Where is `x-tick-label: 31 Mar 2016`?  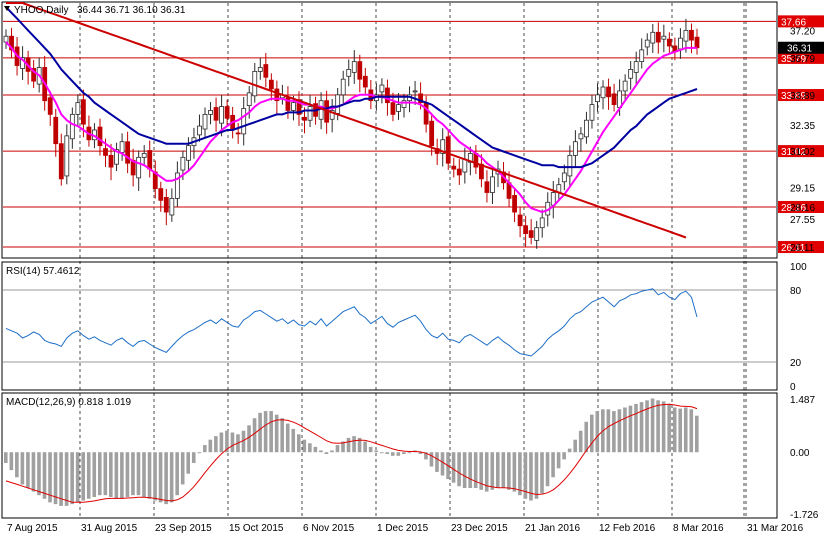 x-tick-label: 31 Mar 2016 is located at coordinates (775, 528).